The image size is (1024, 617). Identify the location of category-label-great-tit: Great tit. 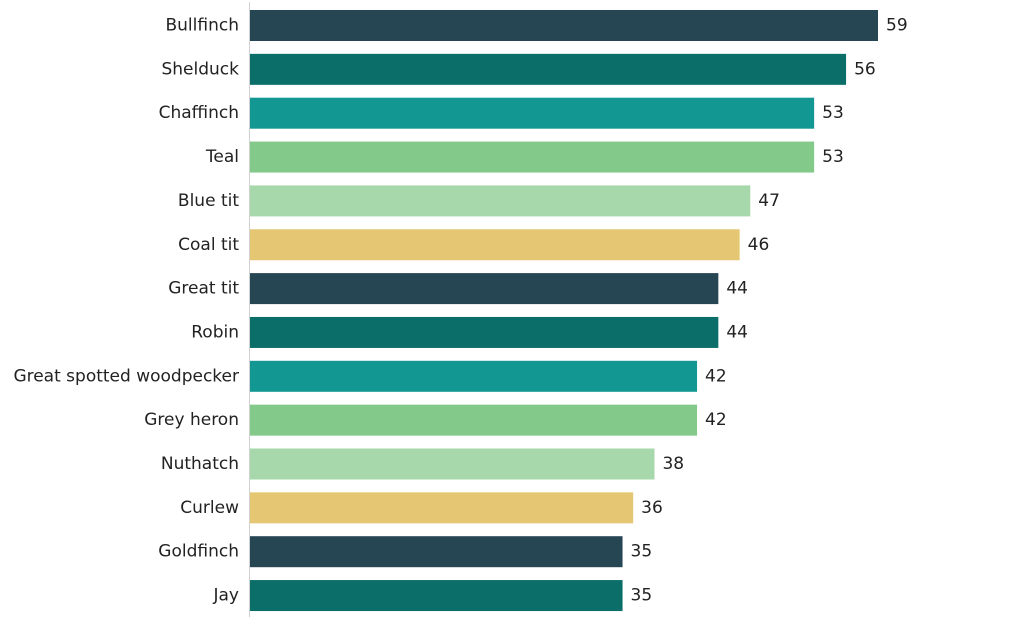
(203, 289).